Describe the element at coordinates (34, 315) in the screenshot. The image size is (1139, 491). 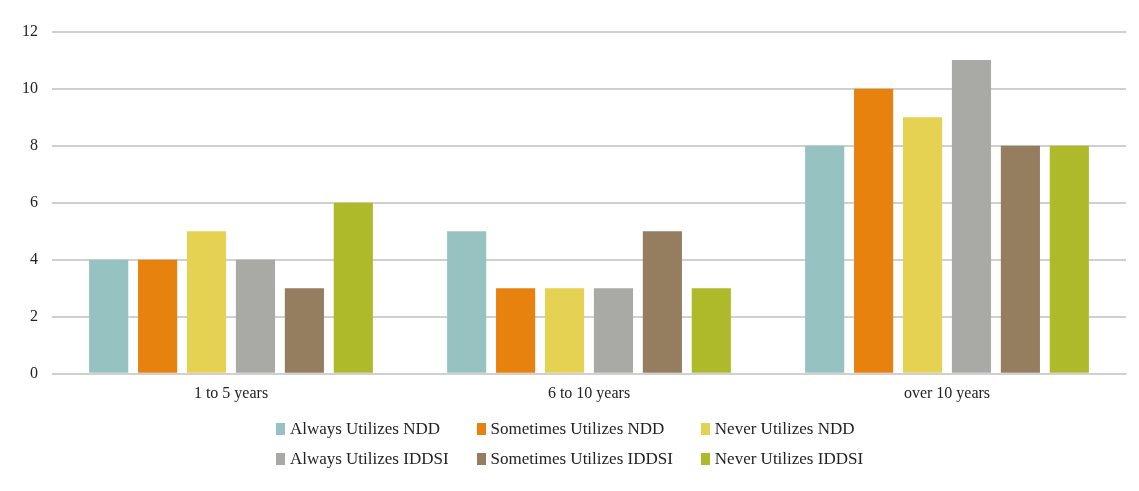
I see `y-tick-label: 2` at that location.